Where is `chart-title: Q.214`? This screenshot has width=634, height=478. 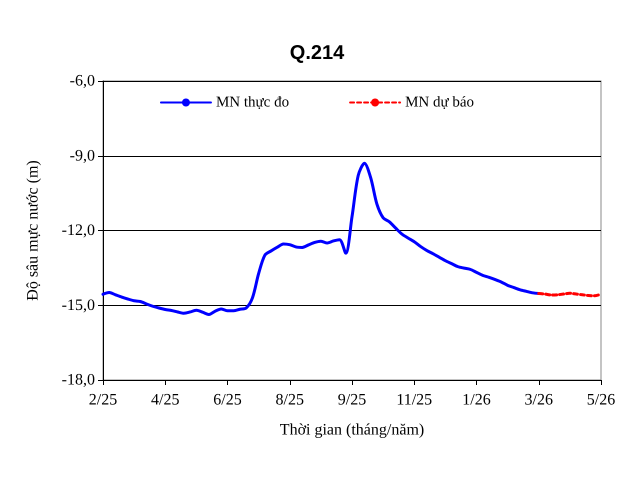 chart-title: Q.214 is located at coordinates (318, 53).